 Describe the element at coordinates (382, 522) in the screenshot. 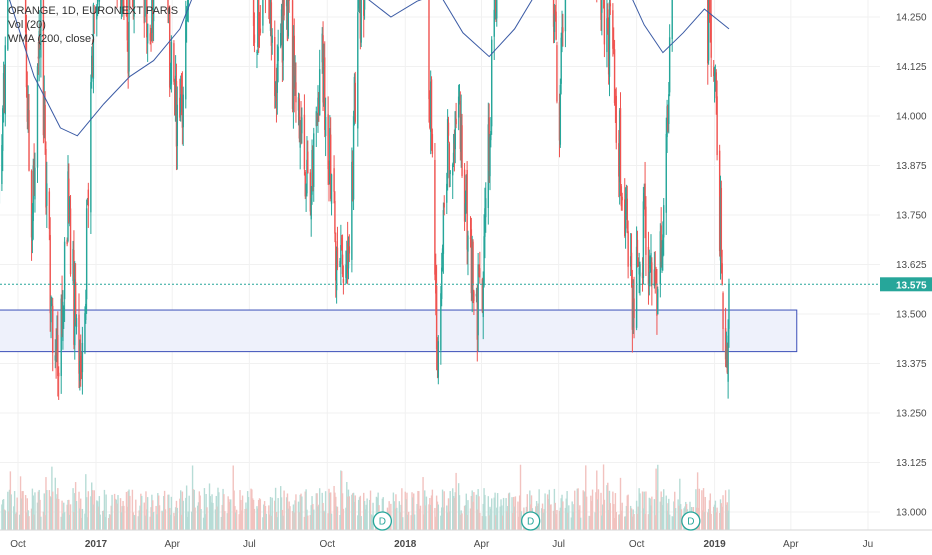

I see `dividend-marker-label: D` at that location.